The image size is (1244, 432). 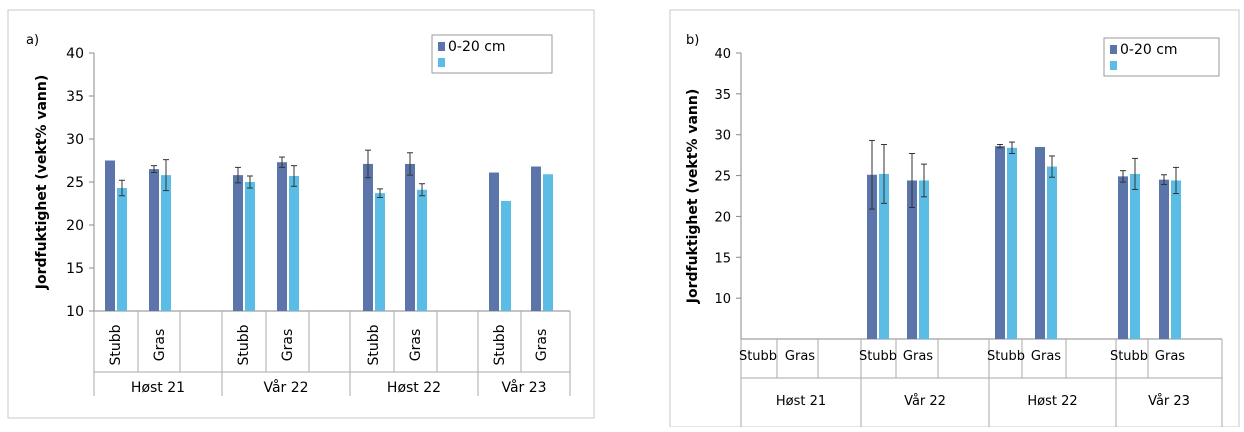 I want to click on panel-label: a), so click(x=32, y=40).